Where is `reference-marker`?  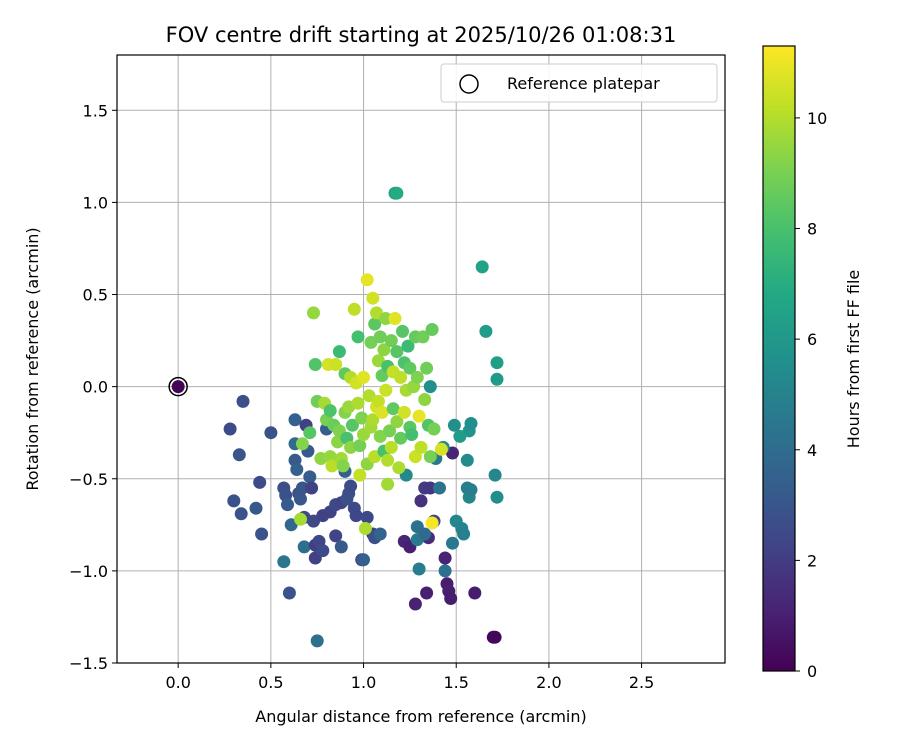 reference-marker is located at coordinates (178, 386).